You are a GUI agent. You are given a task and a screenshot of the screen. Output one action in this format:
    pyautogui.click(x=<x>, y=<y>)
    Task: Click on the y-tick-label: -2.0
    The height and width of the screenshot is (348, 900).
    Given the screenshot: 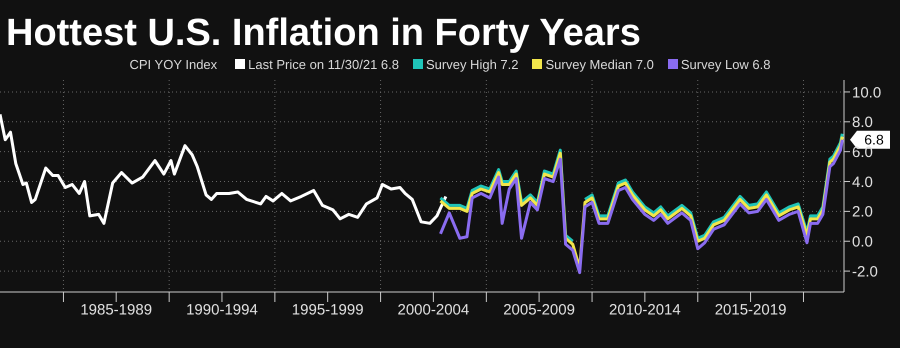 What is the action you would take?
    pyautogui.click(x=865, y=271)
    